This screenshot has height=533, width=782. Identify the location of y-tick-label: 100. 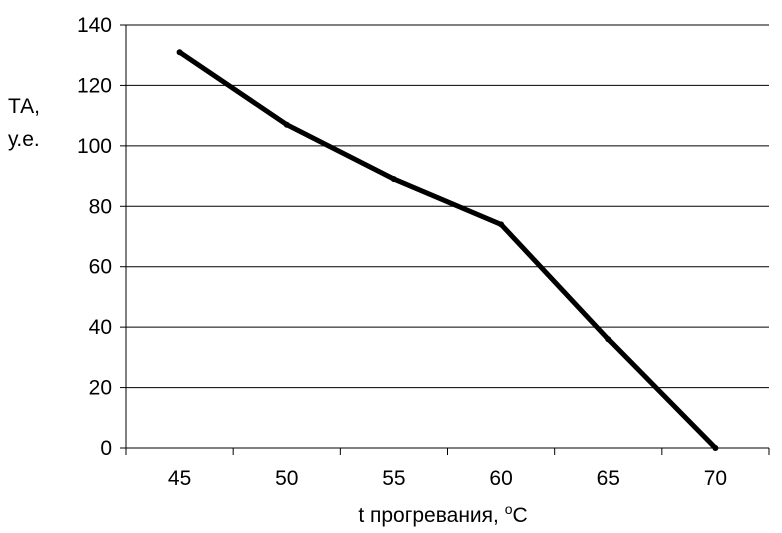
(94, 146).